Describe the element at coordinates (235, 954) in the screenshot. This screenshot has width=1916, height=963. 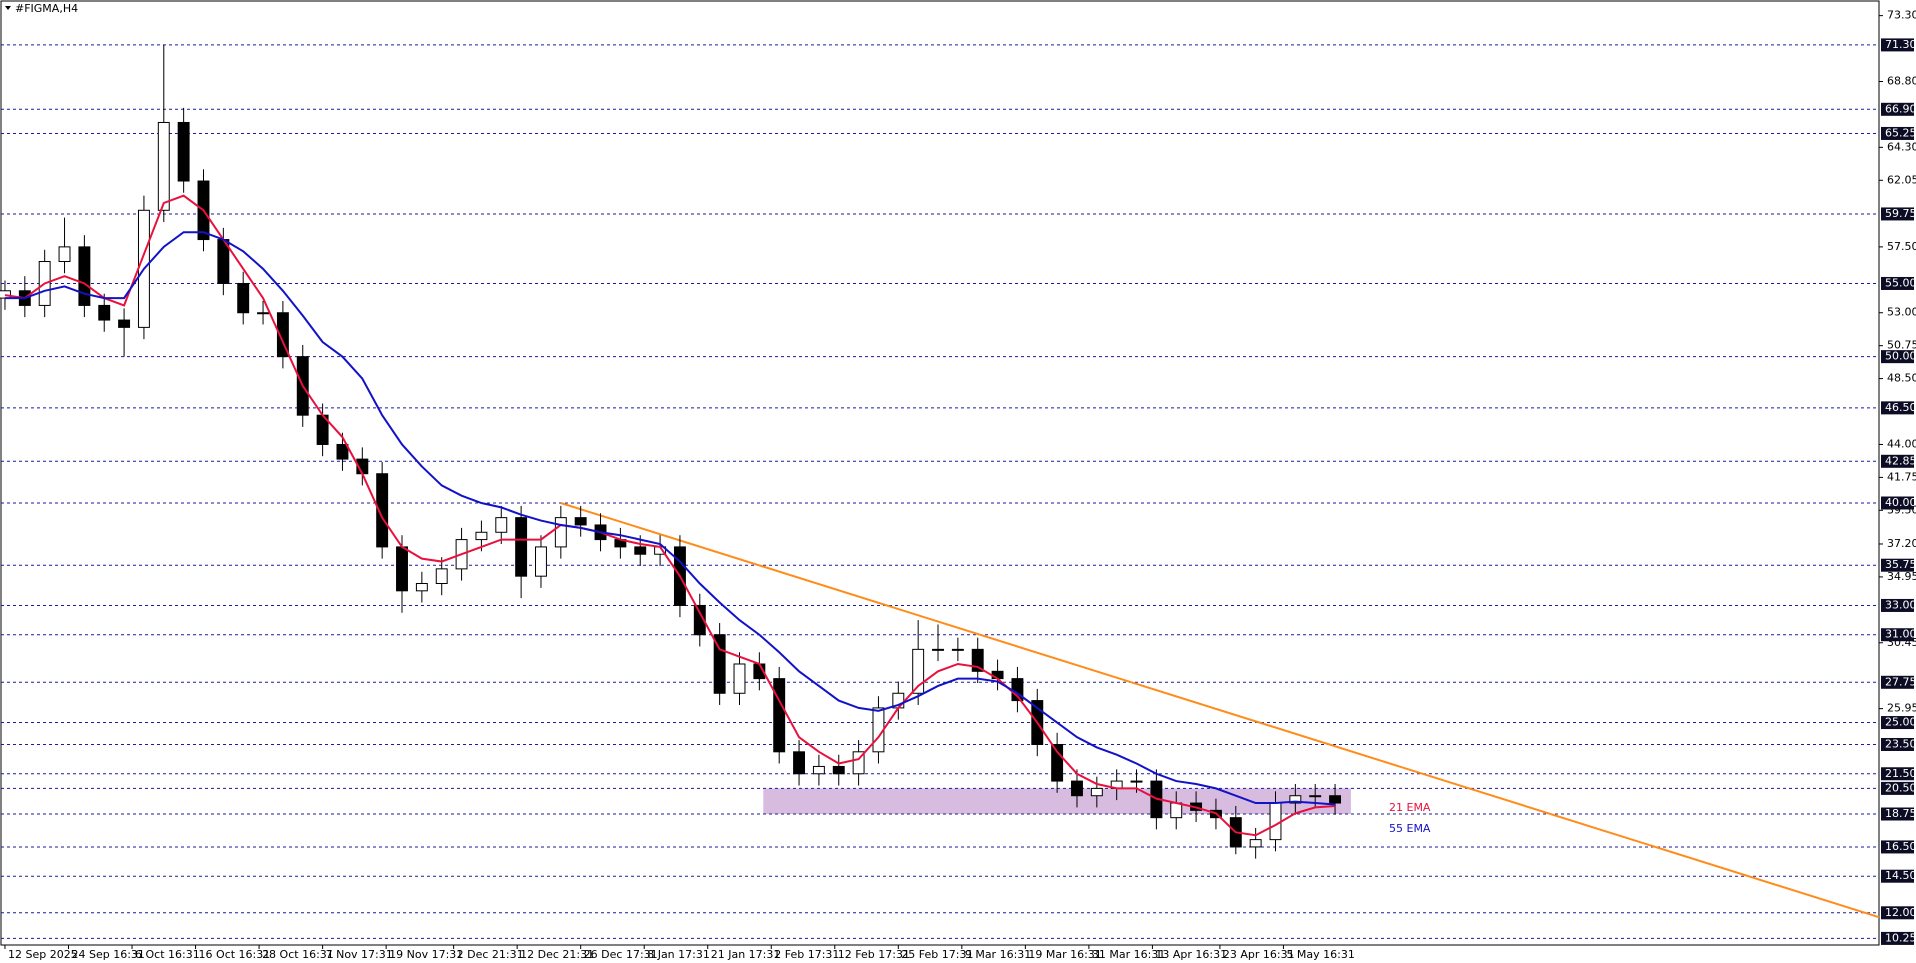
I see `x-tick-label: 16 Oct 16:31` at that location.